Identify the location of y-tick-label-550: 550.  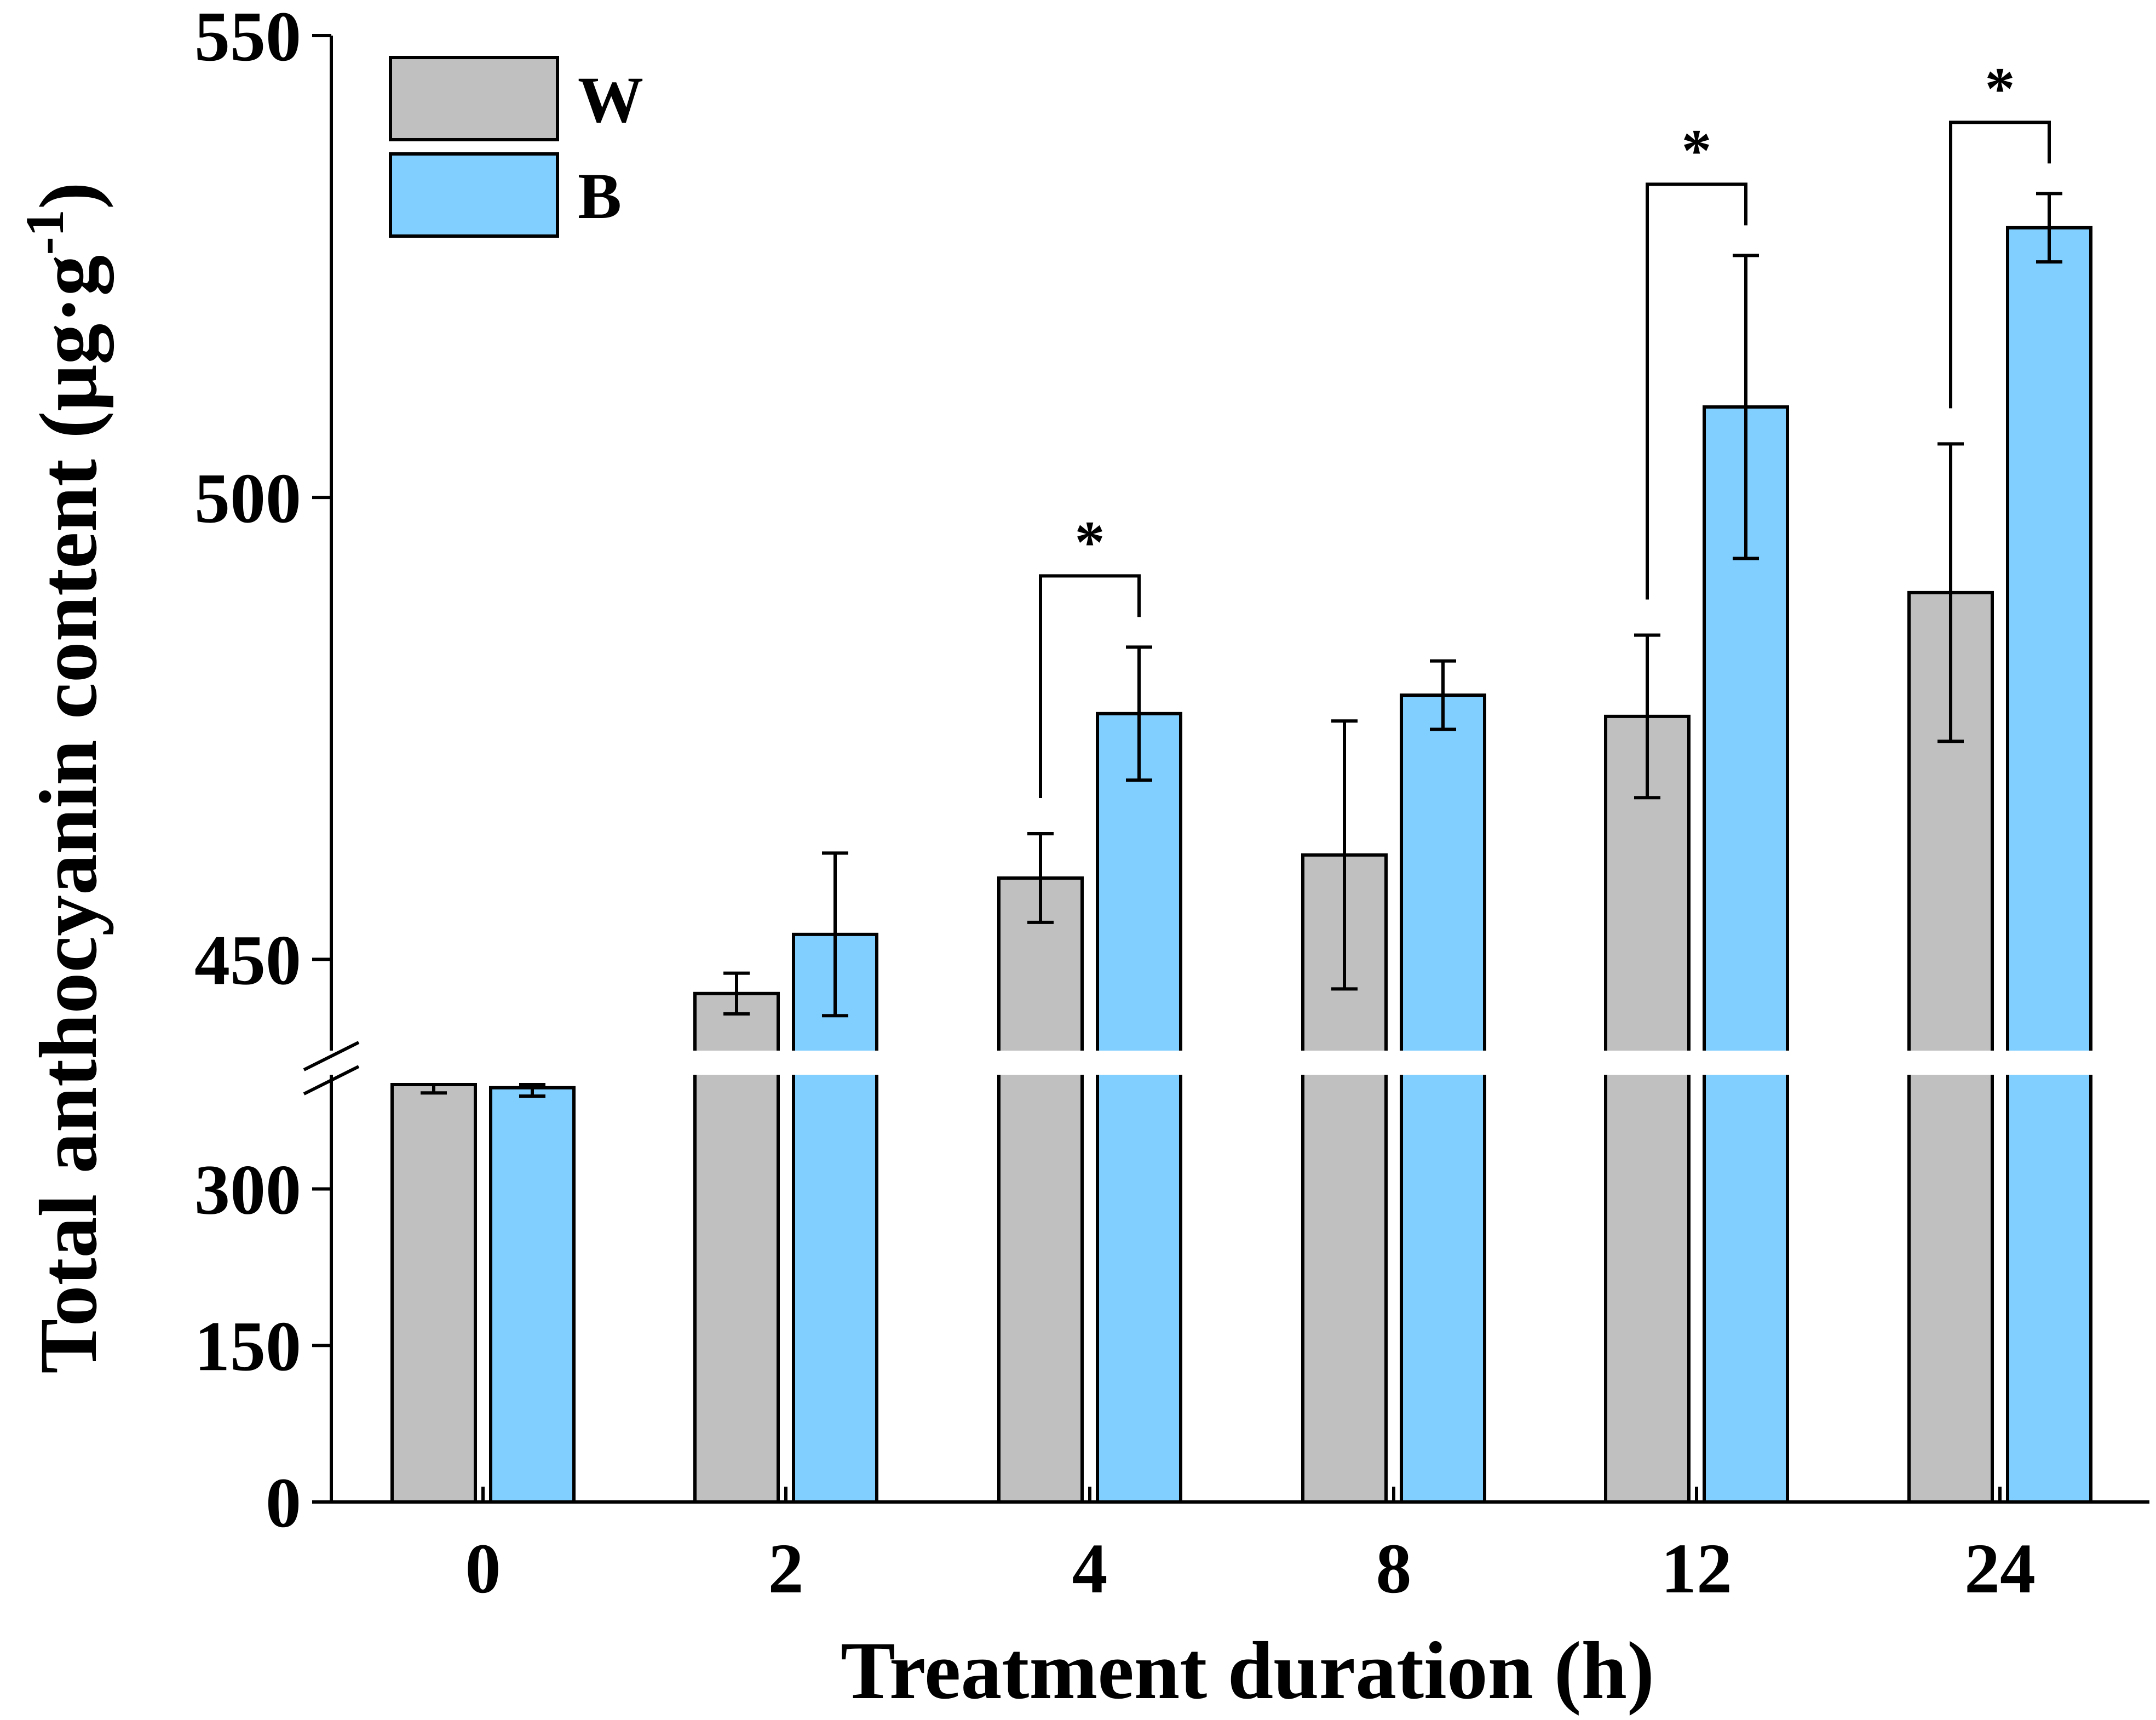
(248, 38).